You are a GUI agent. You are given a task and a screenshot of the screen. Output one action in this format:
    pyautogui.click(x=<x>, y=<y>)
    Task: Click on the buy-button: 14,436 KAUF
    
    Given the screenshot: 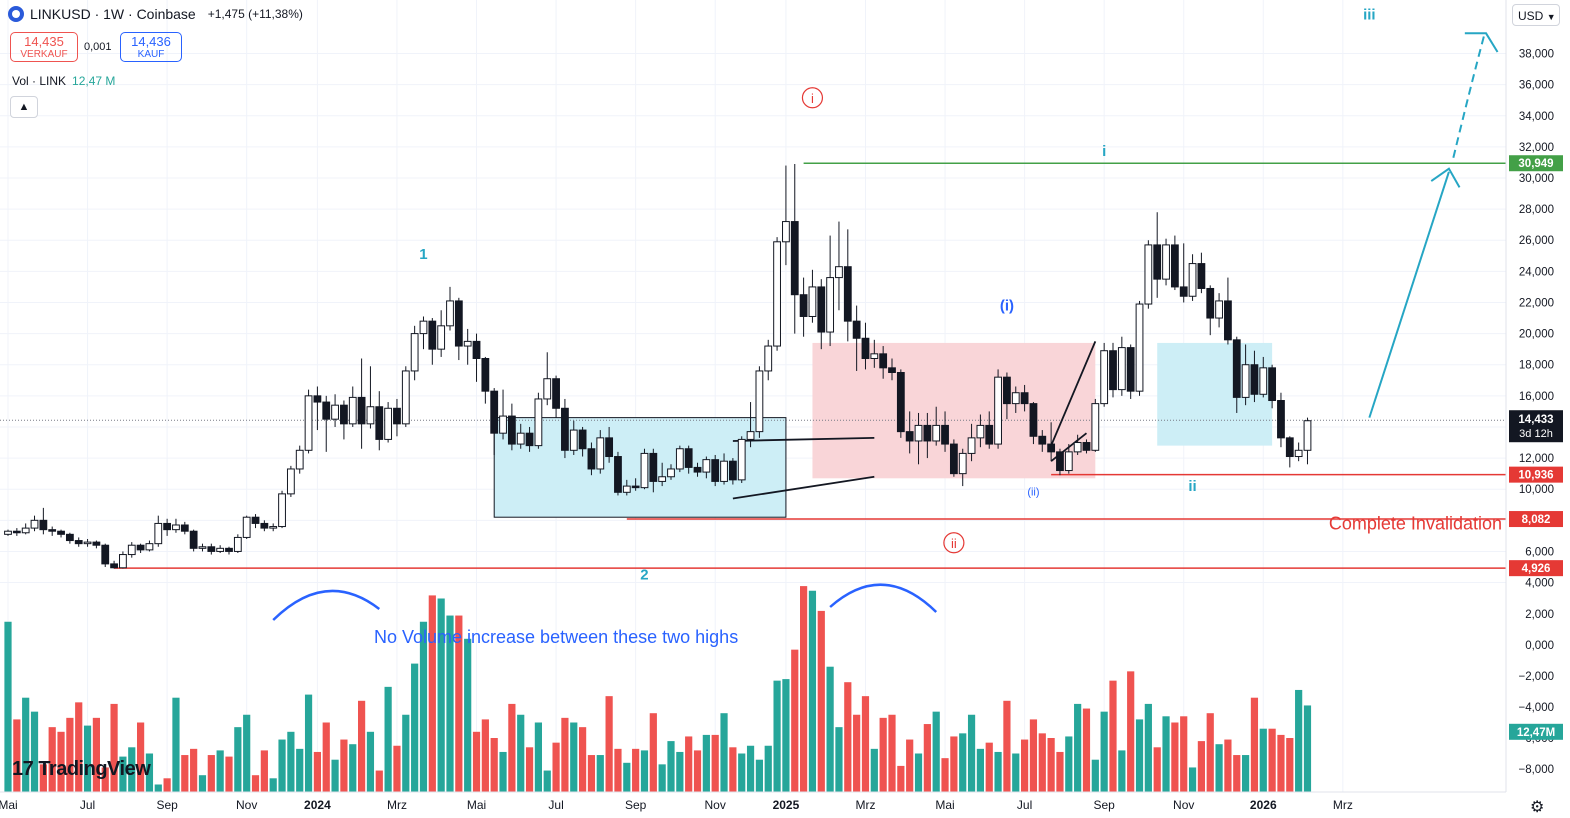 What is the action you would take?
    pyautogui.click(x=151, y=47)
    